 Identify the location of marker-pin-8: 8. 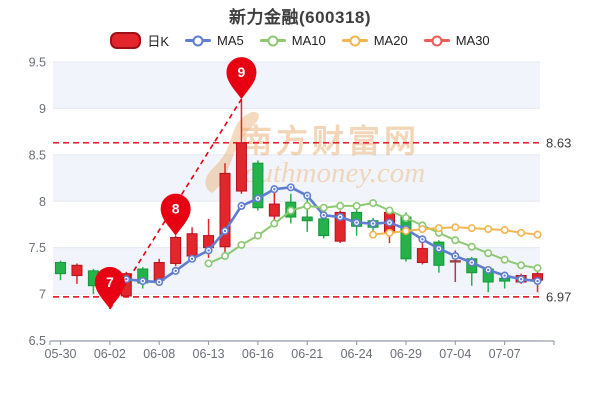
(175, 214).